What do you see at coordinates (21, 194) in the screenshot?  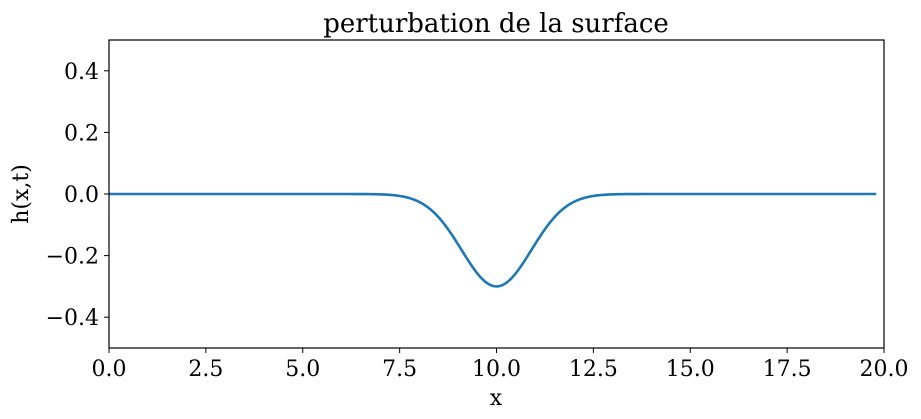 I see `y-axis-label: h(x,t)` at bounding box center [21, 194].